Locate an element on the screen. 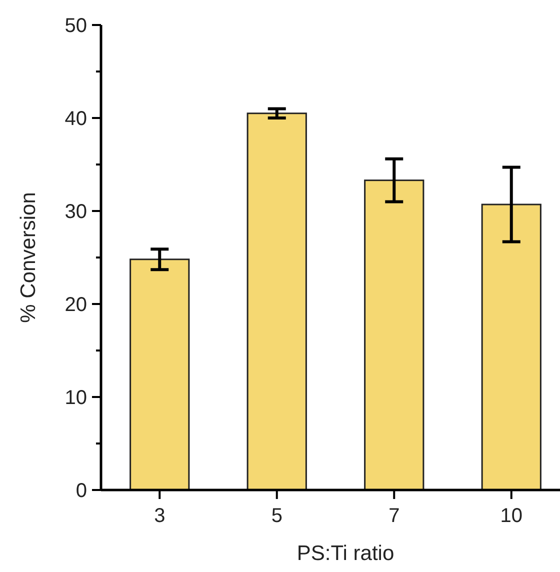  x-tick-label: 10 is located at coordinates (511, 516).